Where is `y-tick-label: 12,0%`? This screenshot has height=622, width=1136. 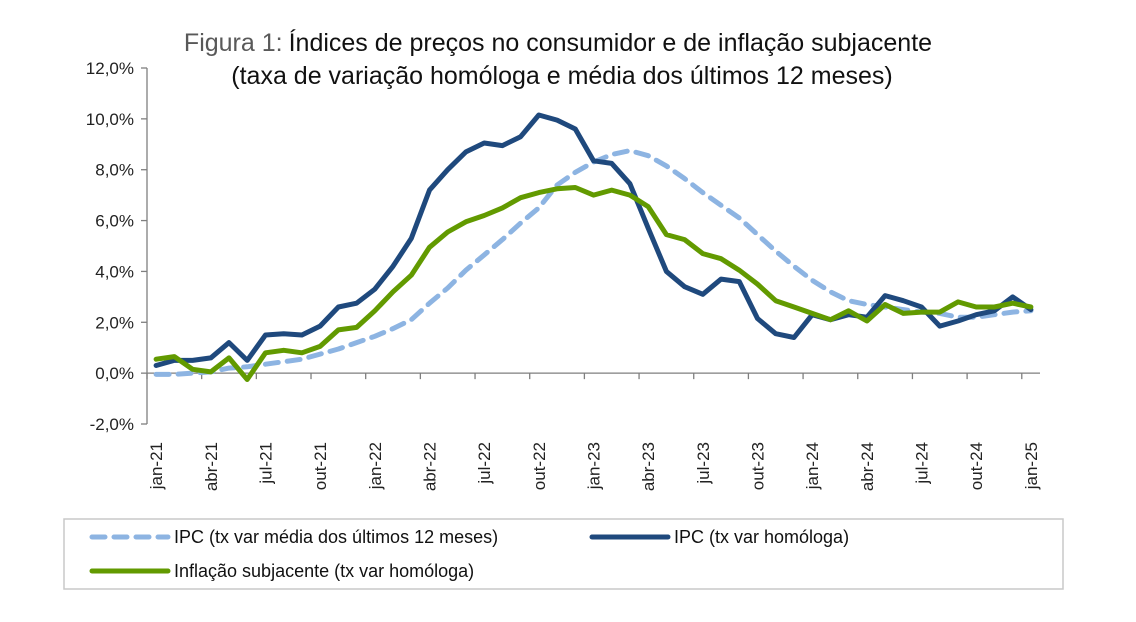
y-tick-label: 12,0% is located at coordinates (110, 68).